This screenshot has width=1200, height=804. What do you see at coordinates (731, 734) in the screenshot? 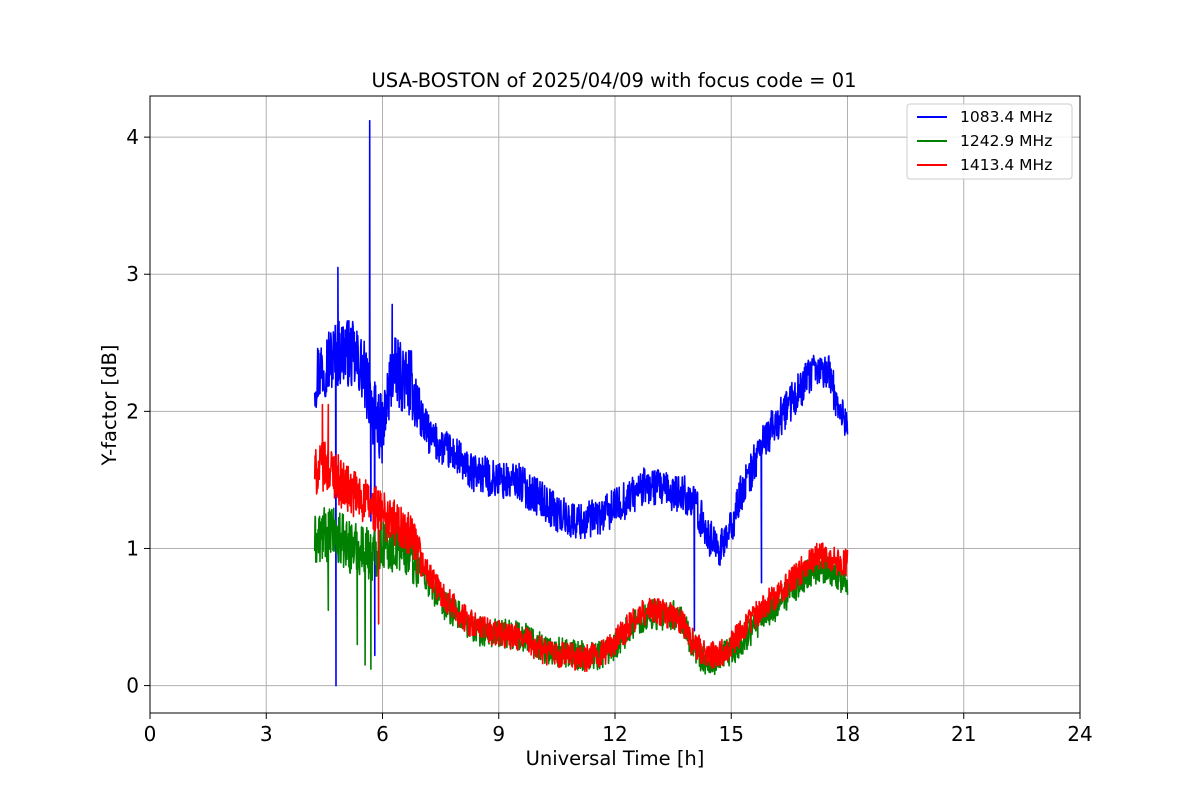
I see `x-tick-label: 15` at bounding box center [731, 734].